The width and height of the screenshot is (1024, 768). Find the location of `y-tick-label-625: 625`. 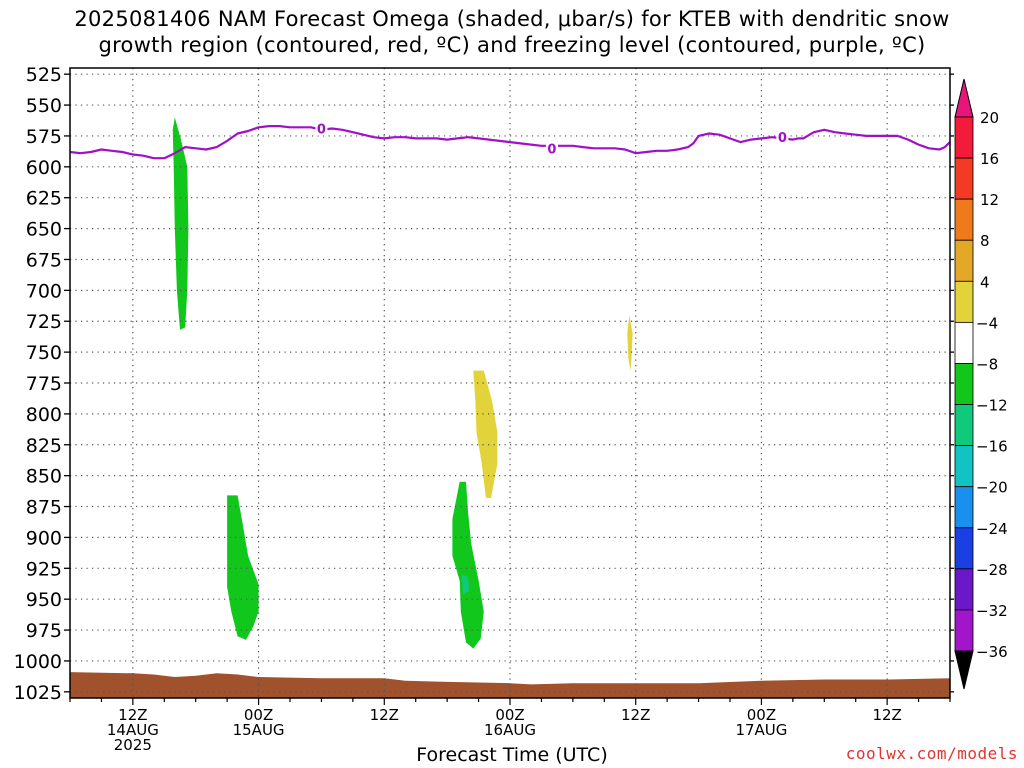

y-tick-label-625: 625 is located at coordinates (44, 199).